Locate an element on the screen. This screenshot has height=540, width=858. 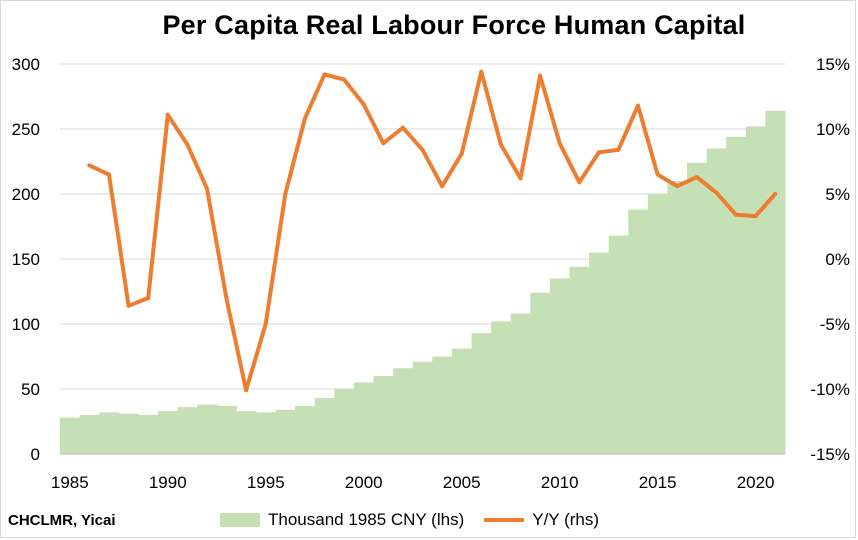
bar-2019 is located at coordinates (736, 295).